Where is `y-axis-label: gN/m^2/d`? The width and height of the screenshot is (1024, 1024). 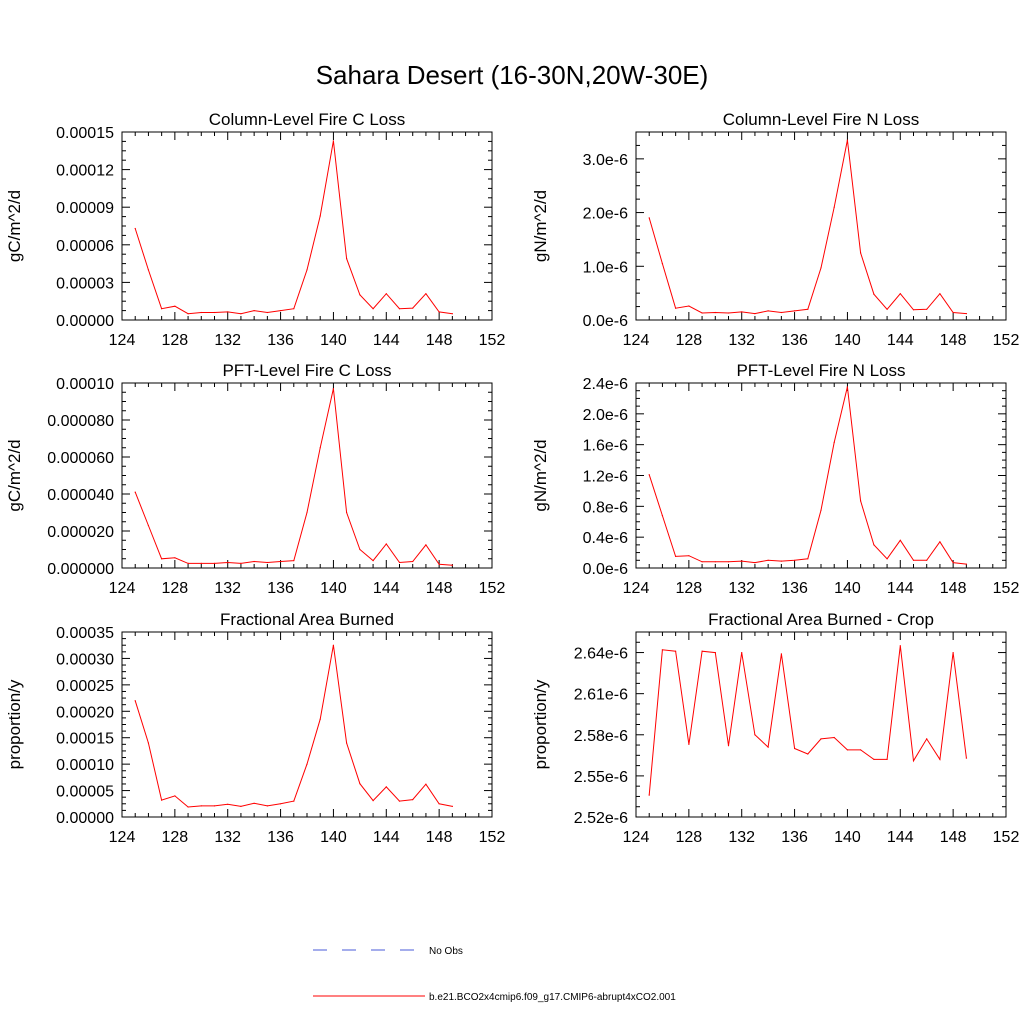 y-axis-label: gN/m^2/d is located at coordinates (540, 226).